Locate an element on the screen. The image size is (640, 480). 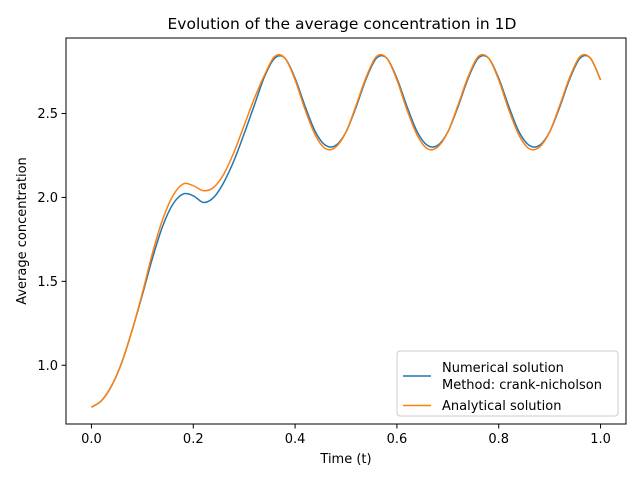
y-tick-label: 2.5 is located at coordinates (47, 114).